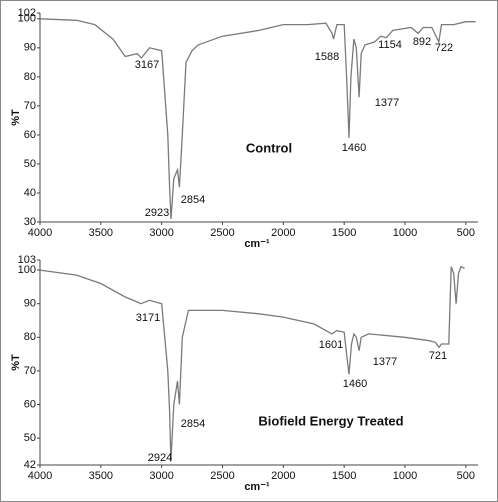 The image size is (498, 502). Describe the element at coordinates (331, 345) in the screenshot. I see `peak-label: 1601` at that location.